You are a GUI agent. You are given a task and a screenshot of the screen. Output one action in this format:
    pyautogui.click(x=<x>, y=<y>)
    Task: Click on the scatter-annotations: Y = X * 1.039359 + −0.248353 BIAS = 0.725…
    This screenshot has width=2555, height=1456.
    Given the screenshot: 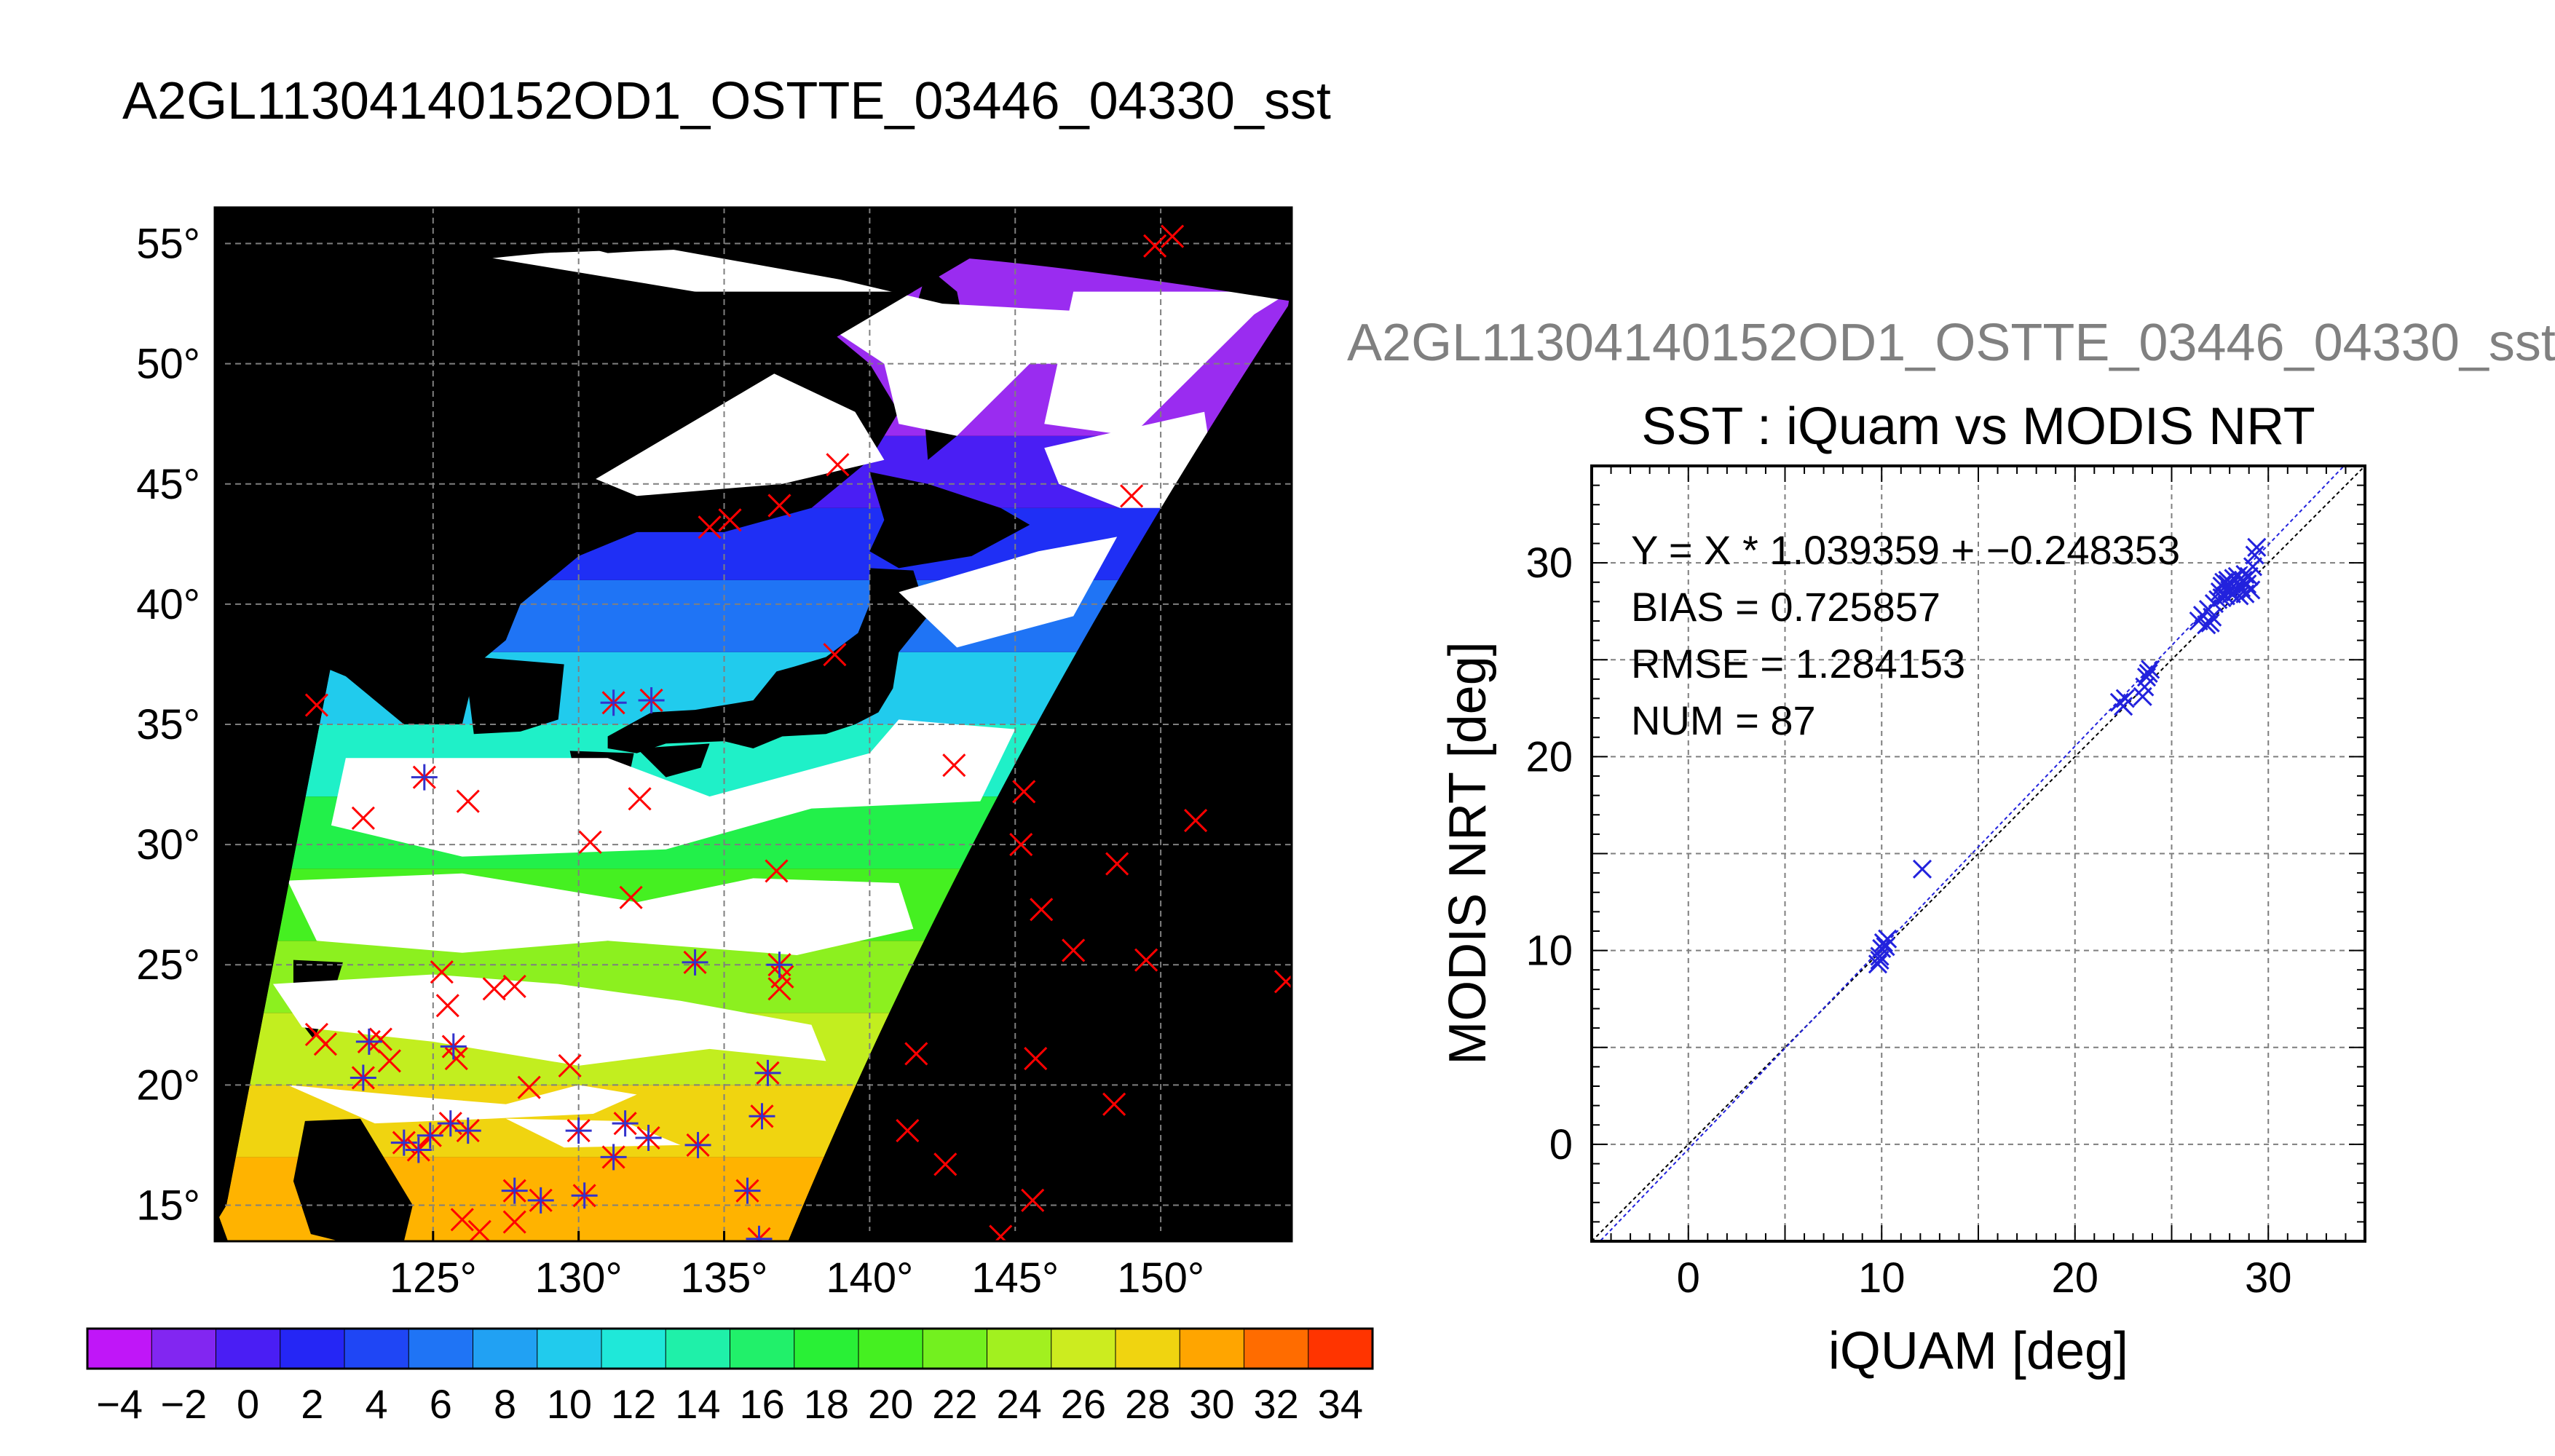 What is the action you would take?
    pyautogui.click(x=1905, y=635)
    